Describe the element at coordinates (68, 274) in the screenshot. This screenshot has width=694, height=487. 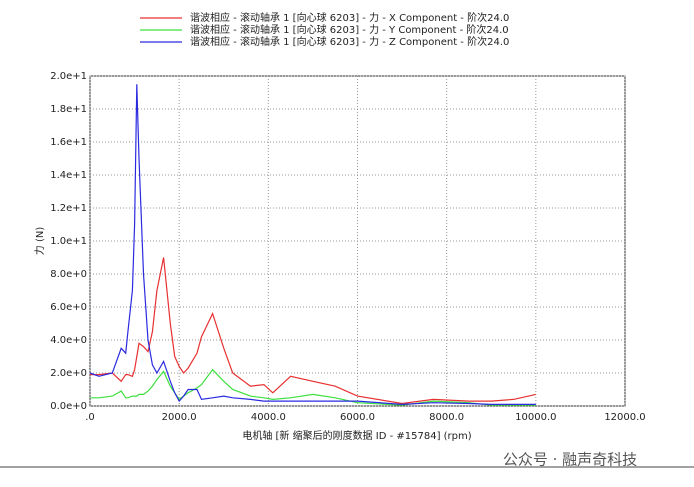
I see `y-tick-label: 8.0e+0` at that location.